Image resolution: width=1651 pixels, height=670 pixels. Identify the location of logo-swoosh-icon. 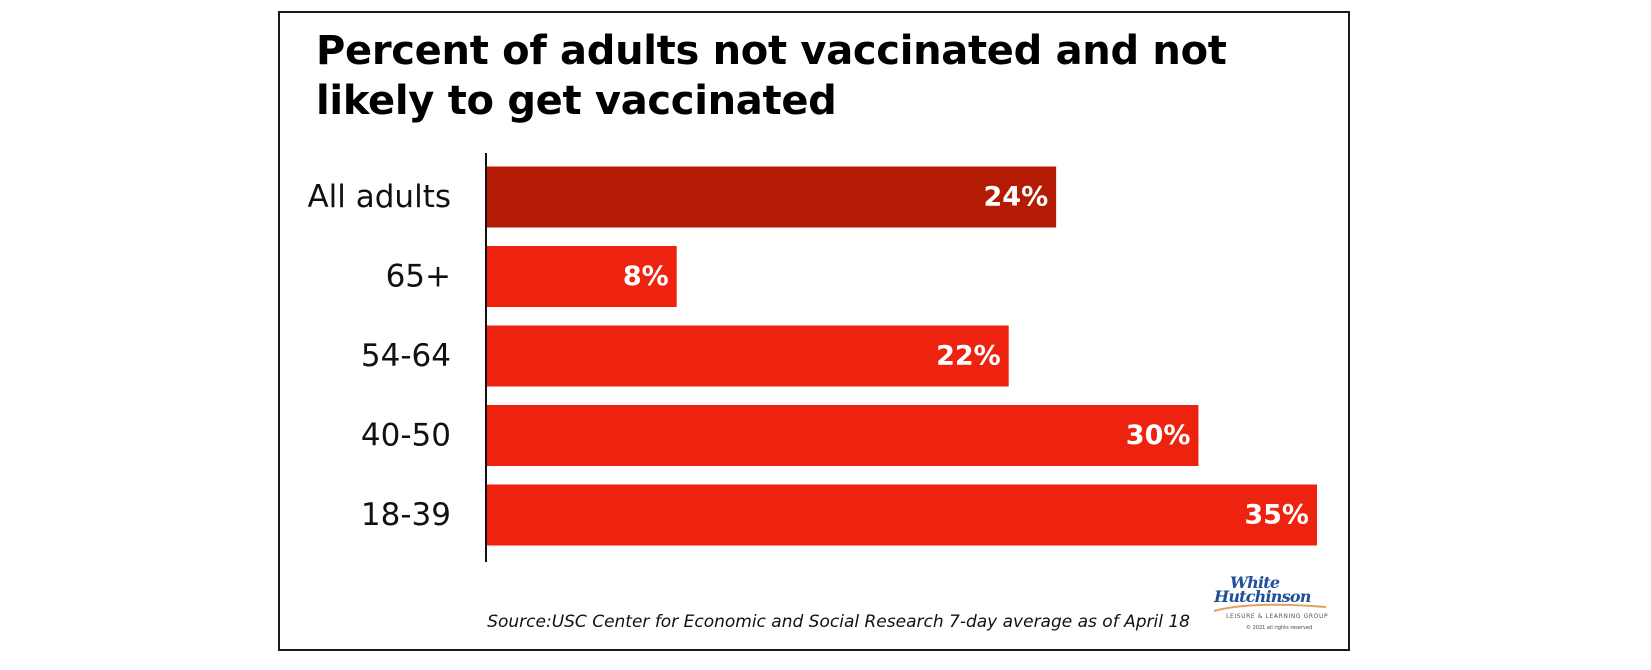
(1270, 607).